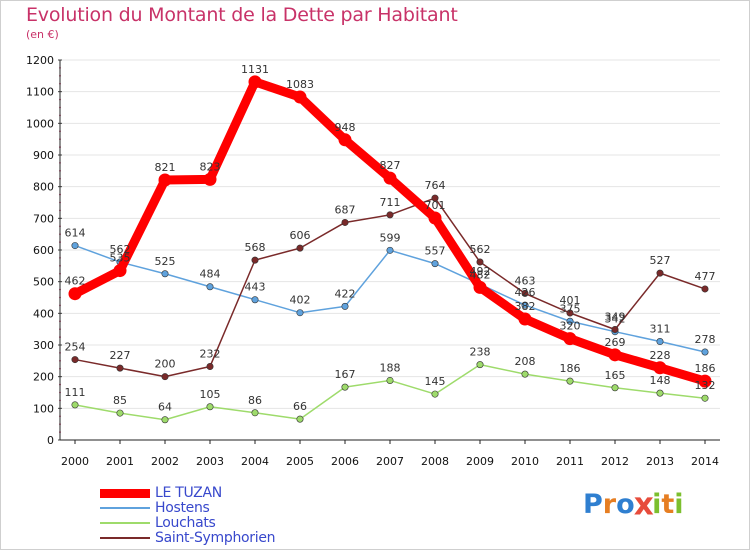  I want to click on data-label: 463, so click(525, 280).